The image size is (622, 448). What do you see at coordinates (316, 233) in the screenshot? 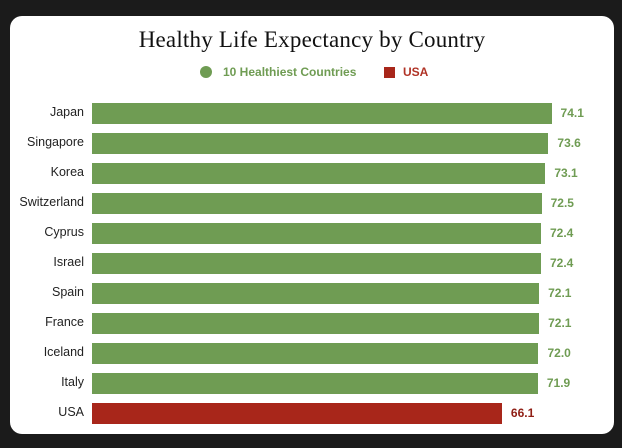
I see `bar-cyprus` at bounding box center [316, 233].